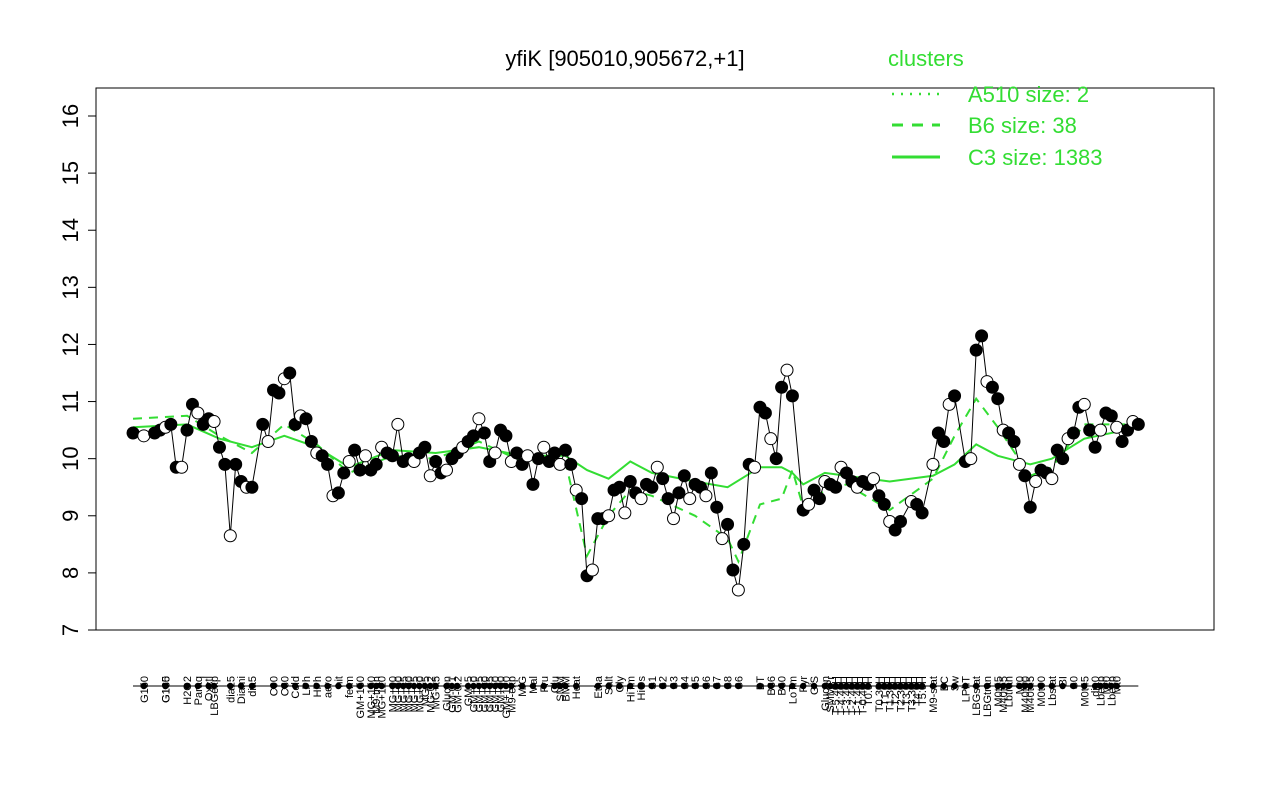 Image resolution: width=1280 pixels, height=805 pixels. I want to click on y-tick-label: 10, so click(70, 458).